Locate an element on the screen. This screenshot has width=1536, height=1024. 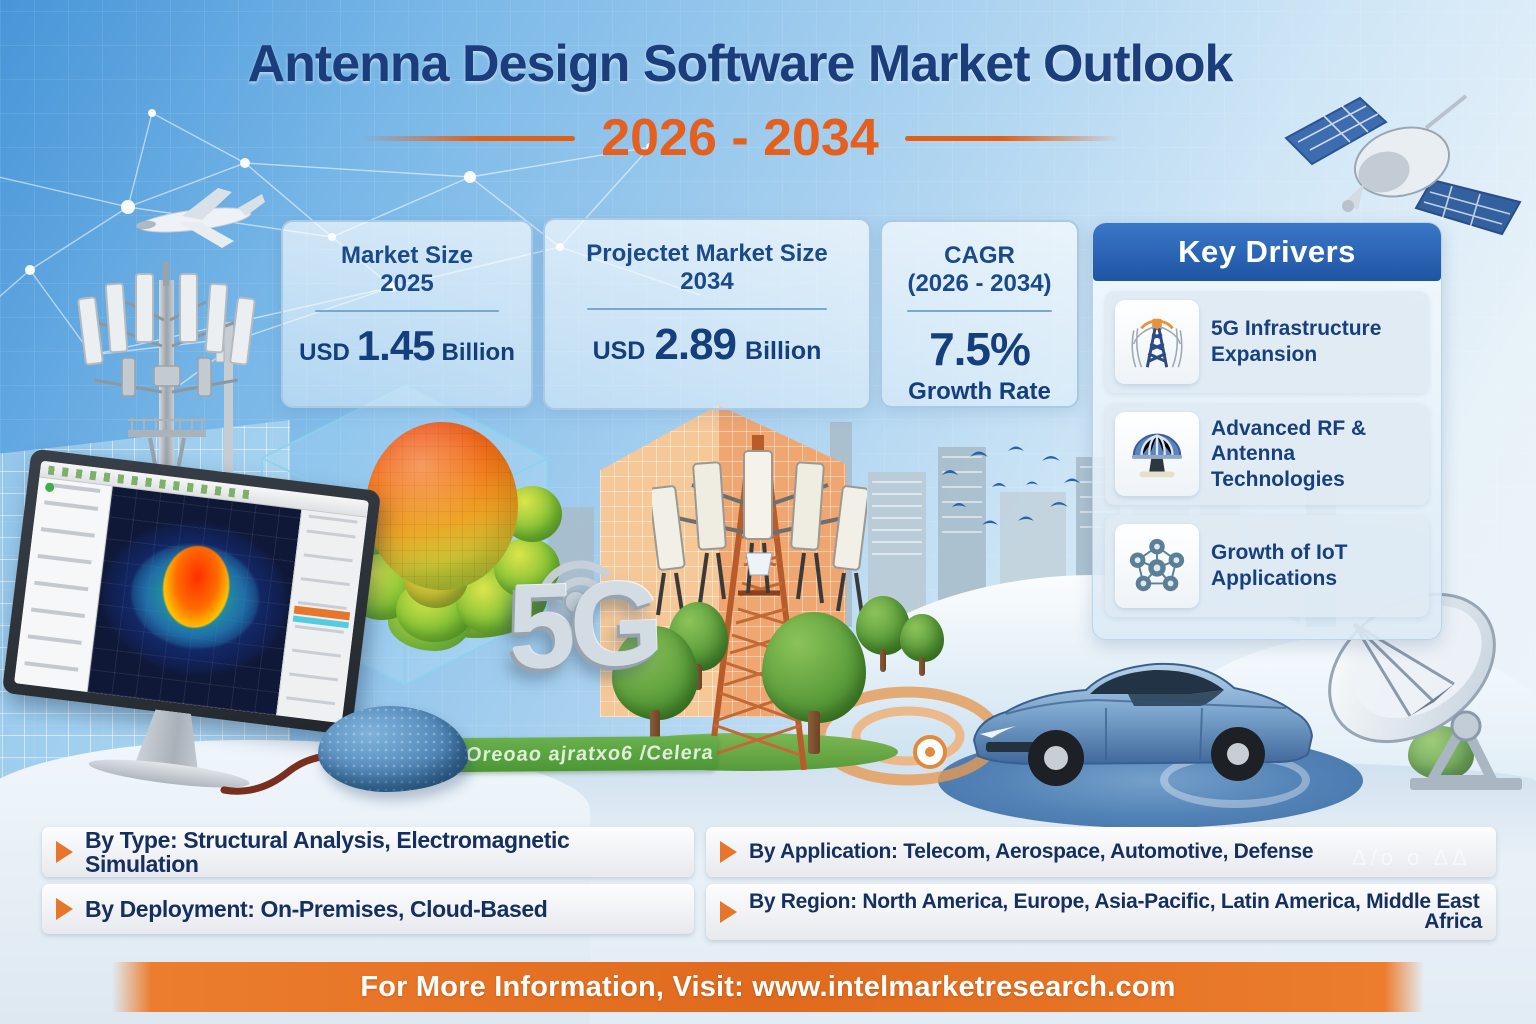
card-title: Market Size 2025 is located at coordinates (407, 269).